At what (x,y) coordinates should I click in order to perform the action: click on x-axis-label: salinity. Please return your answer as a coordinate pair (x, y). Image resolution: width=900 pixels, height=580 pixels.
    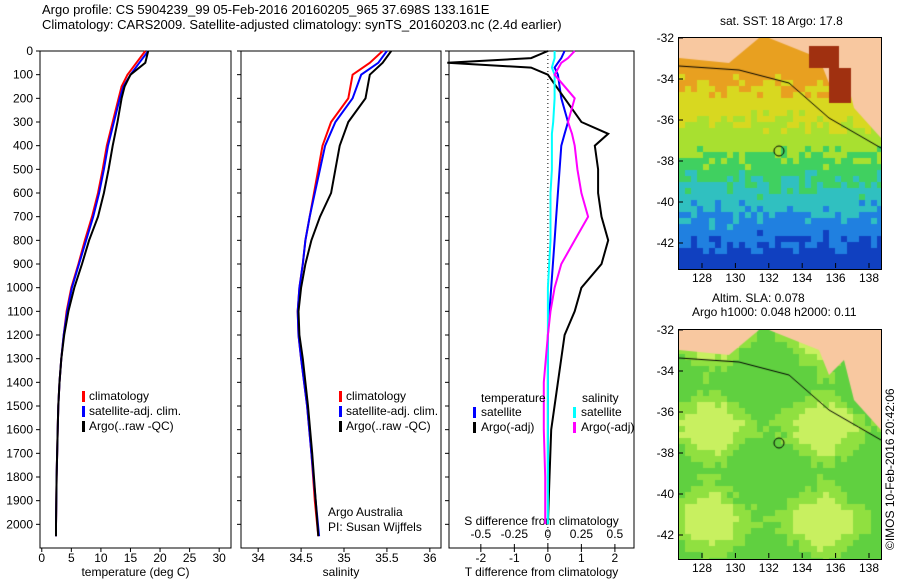
    Looking at the image, I should click on (341, 572).